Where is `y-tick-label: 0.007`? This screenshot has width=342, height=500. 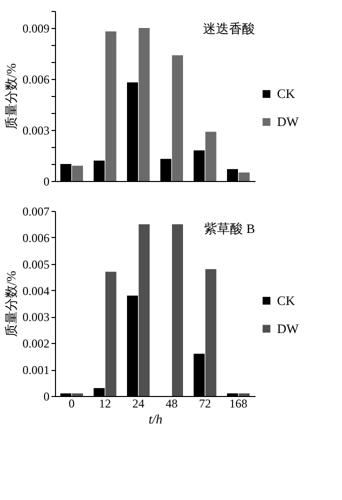 y-tick-label: 0.007 is located at coordinates (36, 211).